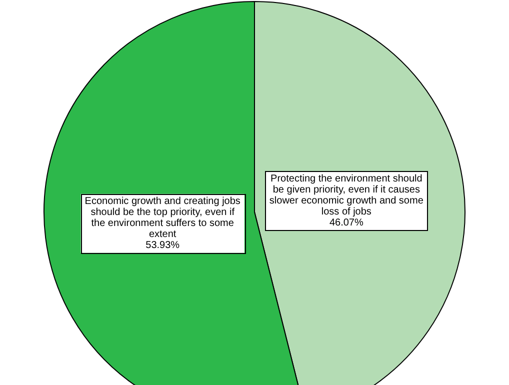  Describe the element at coordinates (163, 246) in the screenshot. I see `data-label: 53.93%` at that location.